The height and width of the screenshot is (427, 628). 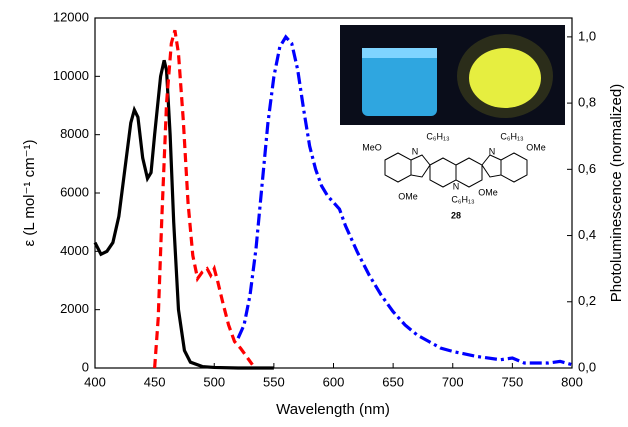 I want to click on powder, so click(x=505, y=78).